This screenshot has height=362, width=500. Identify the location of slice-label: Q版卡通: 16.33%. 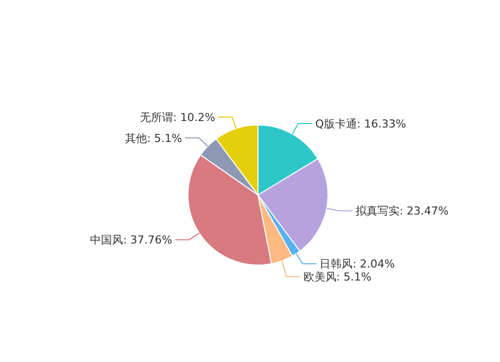
(360, 123).